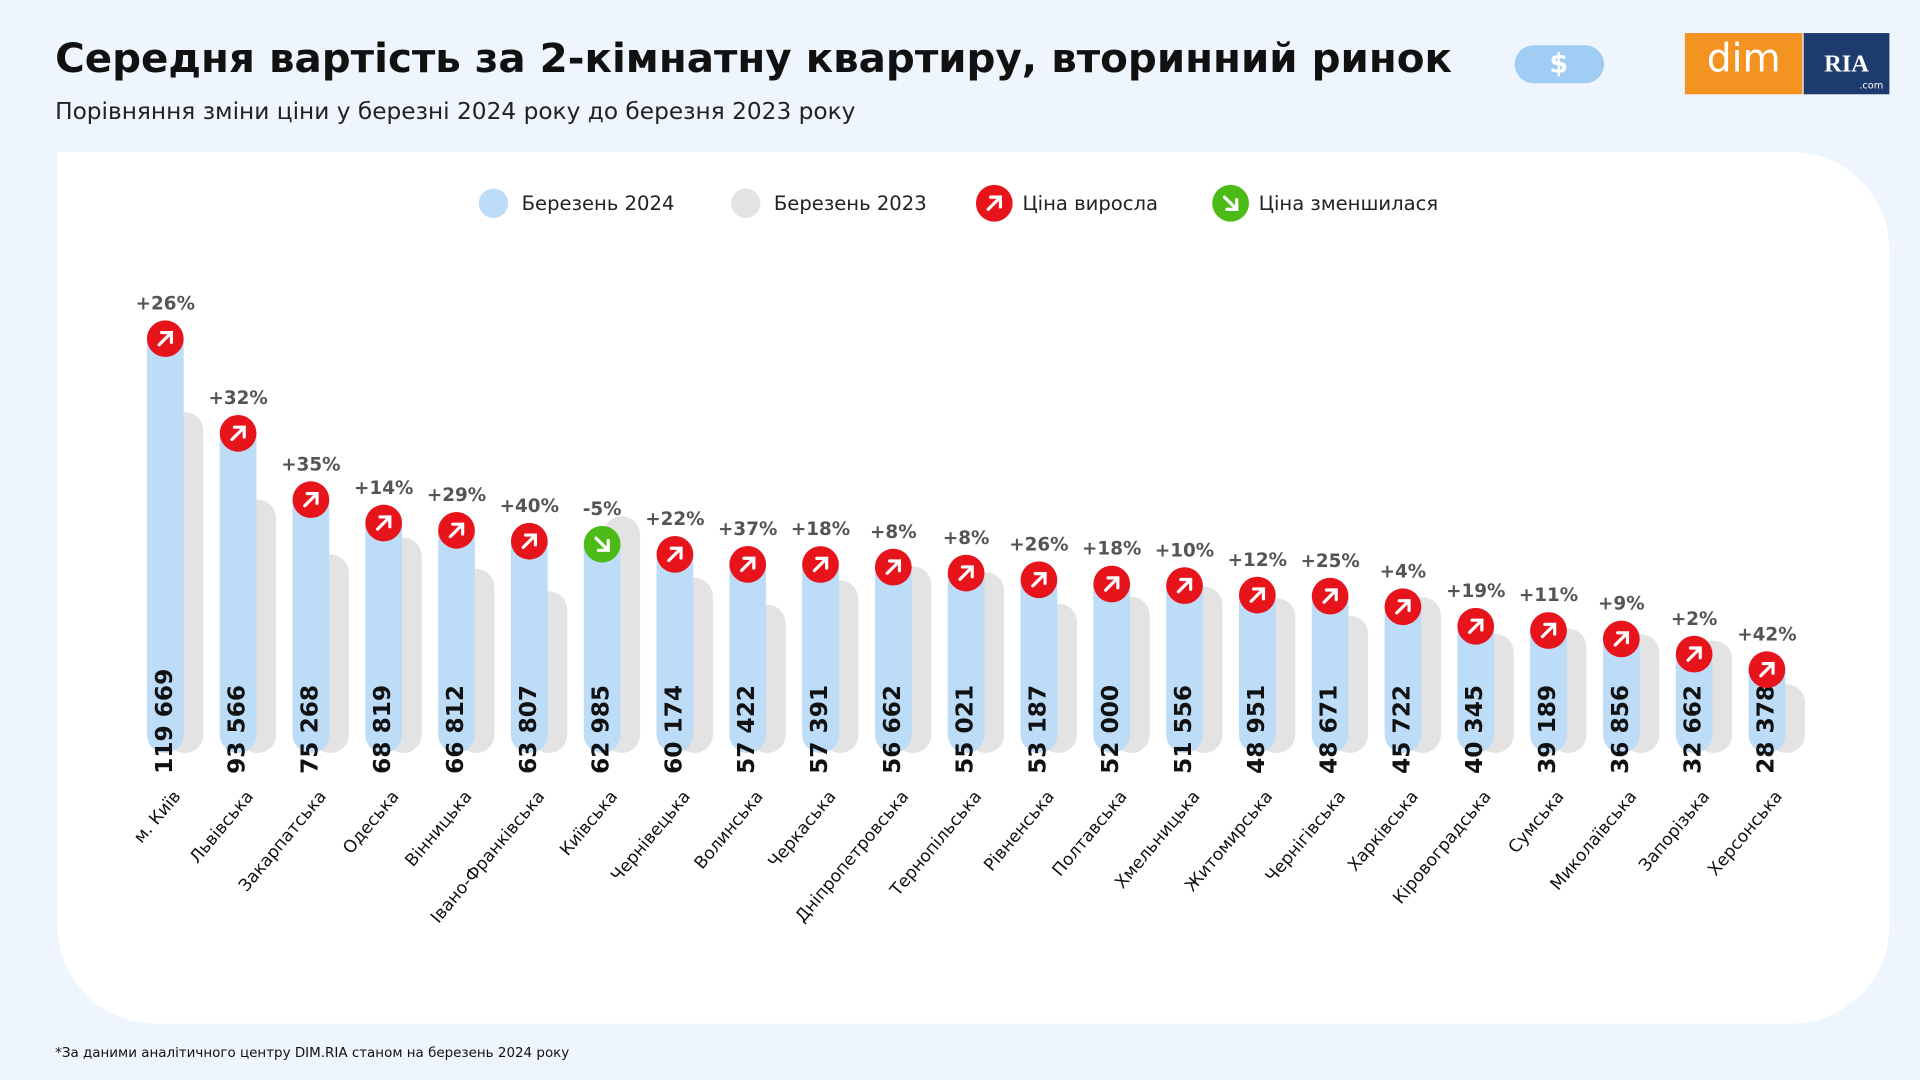  What do you see at coordinates (747, 529) in the screenshot?
I see `change-label: +37%` at bounding box center [747, 529].